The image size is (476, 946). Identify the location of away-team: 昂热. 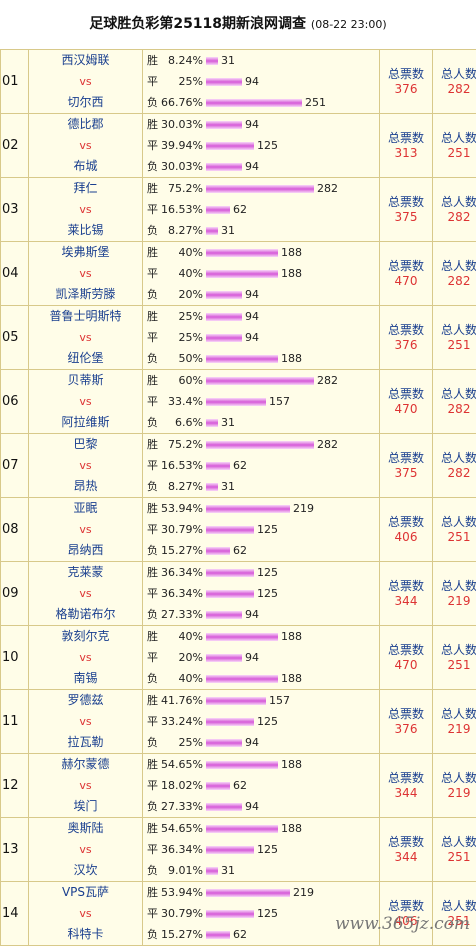
(85, 486).